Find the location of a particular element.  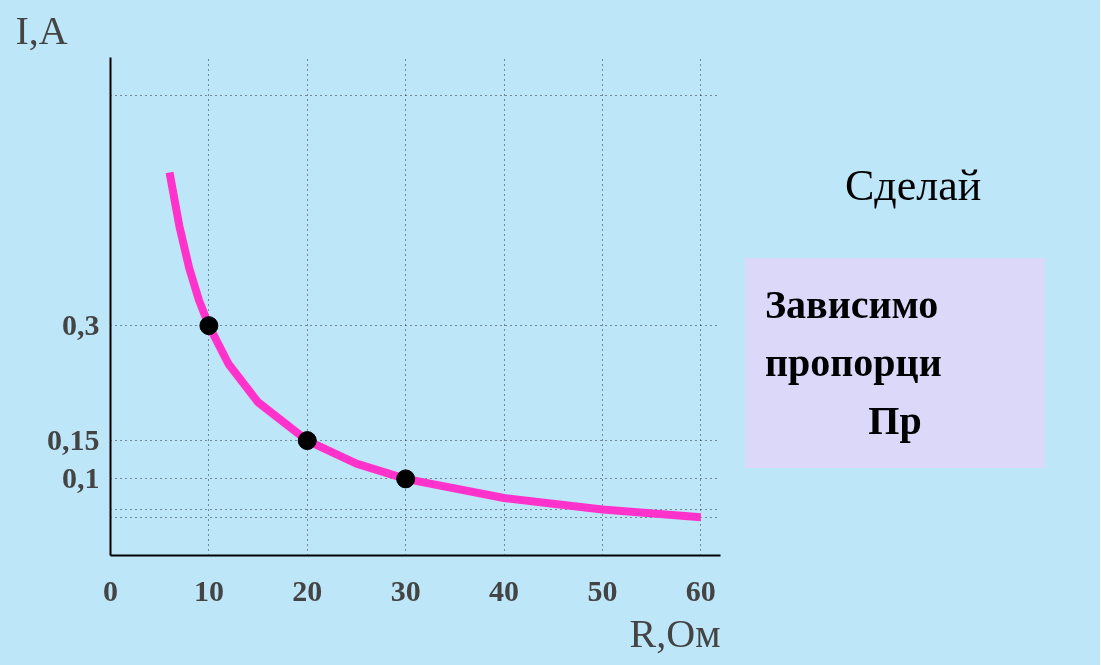

y-tick-label: 0,3 is located at coordinates (81, 325).